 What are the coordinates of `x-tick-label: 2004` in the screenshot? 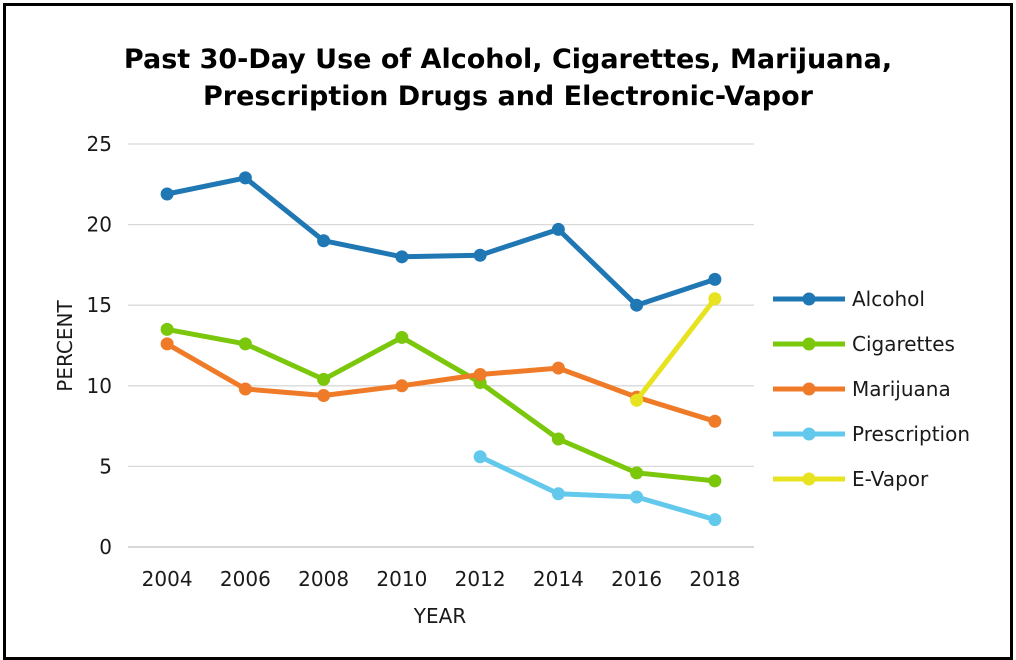 It's located at (167, 579).